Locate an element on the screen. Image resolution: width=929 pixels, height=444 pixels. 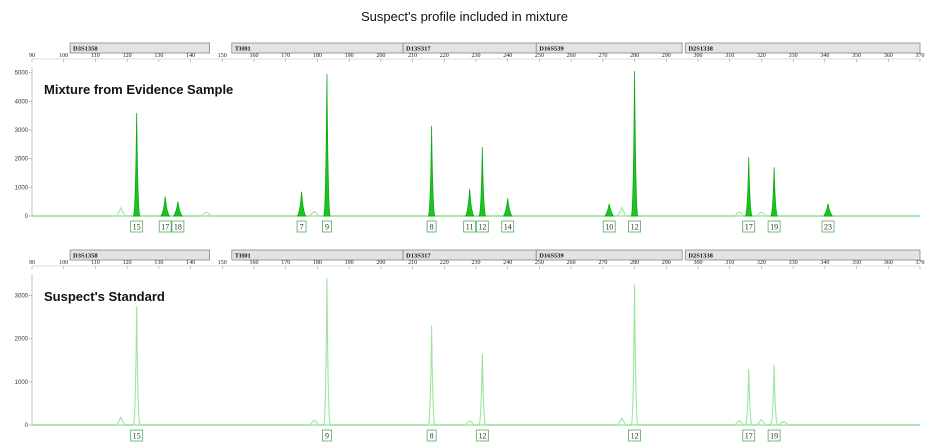
x-tick-label: 100 is located at coordinates (63, 56).